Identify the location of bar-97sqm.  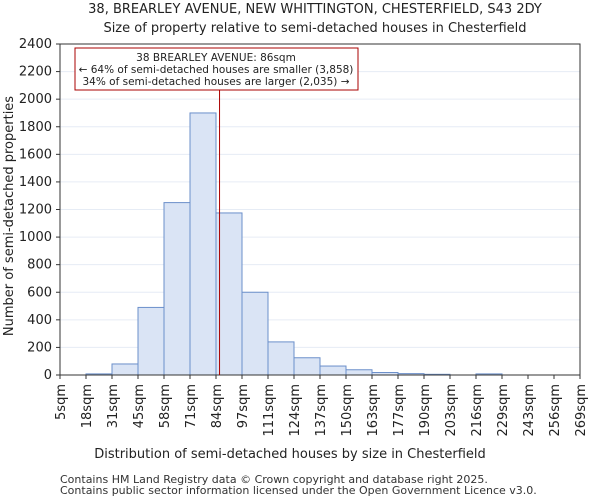
(255, 333).